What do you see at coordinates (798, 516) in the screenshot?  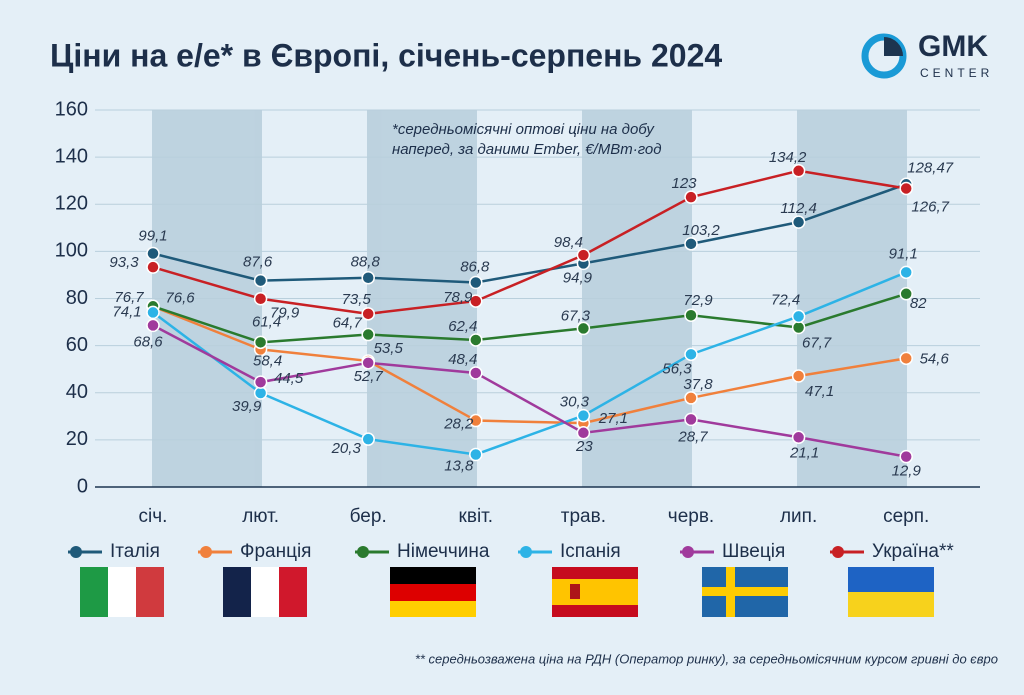 I see `x-tick-label: лип.` at bounding box center [798, 516].